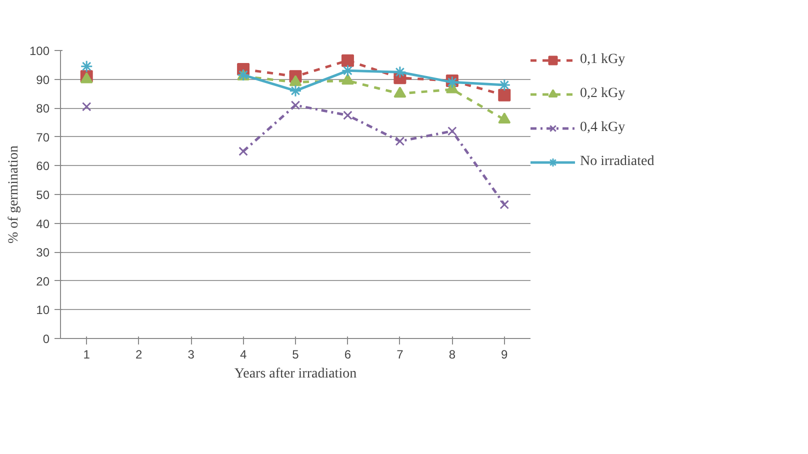  Describe the element at coordinates (43, 281) in the screenshot. I see `y-tick-label: 20` at that location.